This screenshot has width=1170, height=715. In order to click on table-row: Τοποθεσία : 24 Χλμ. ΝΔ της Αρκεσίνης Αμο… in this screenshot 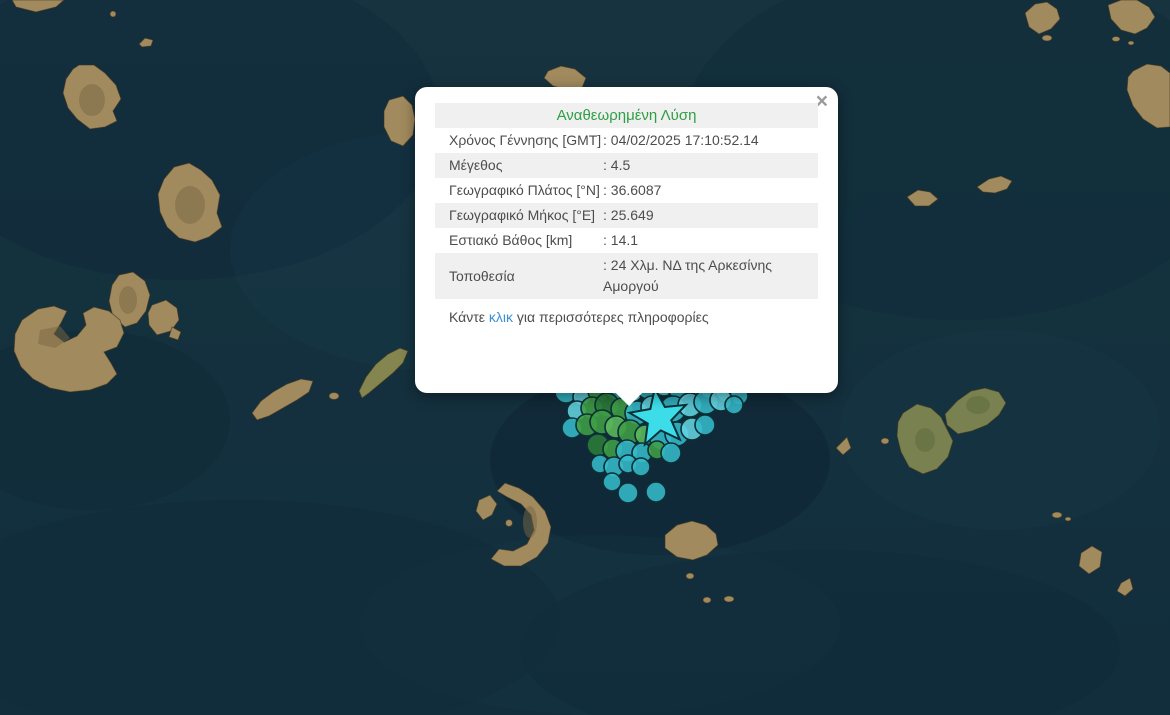, I will do `click(626, 276)`.